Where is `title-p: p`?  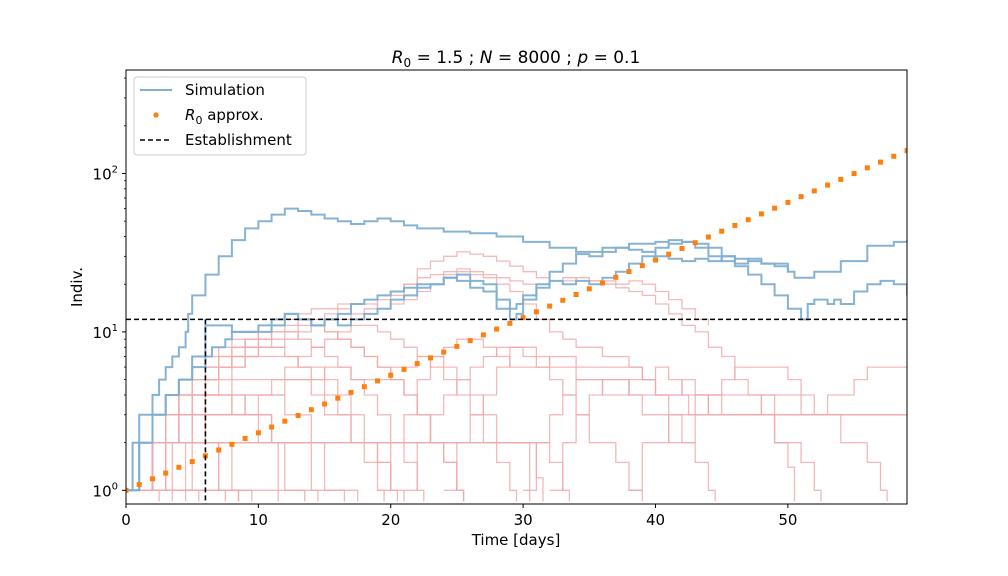 title-p: p is located at coordinates (582, 58).